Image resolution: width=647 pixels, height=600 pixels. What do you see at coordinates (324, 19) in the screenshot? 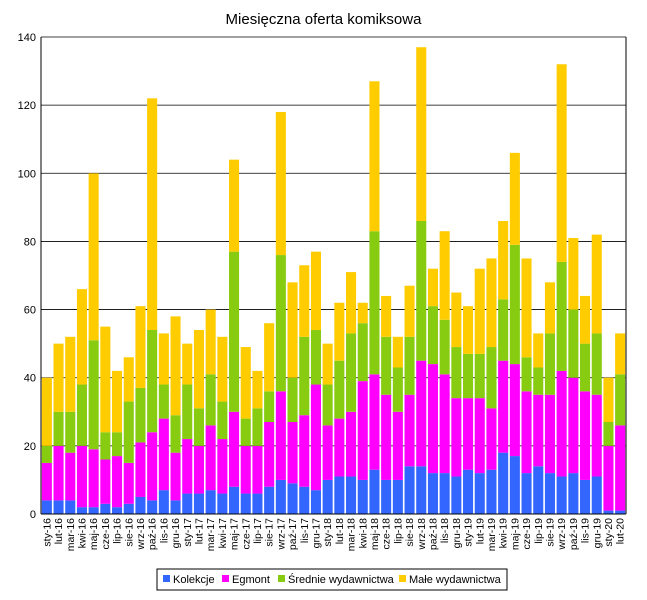
I see `chart-title: Miesięczna oferta komiksowa` at bounding box center [324, 19].